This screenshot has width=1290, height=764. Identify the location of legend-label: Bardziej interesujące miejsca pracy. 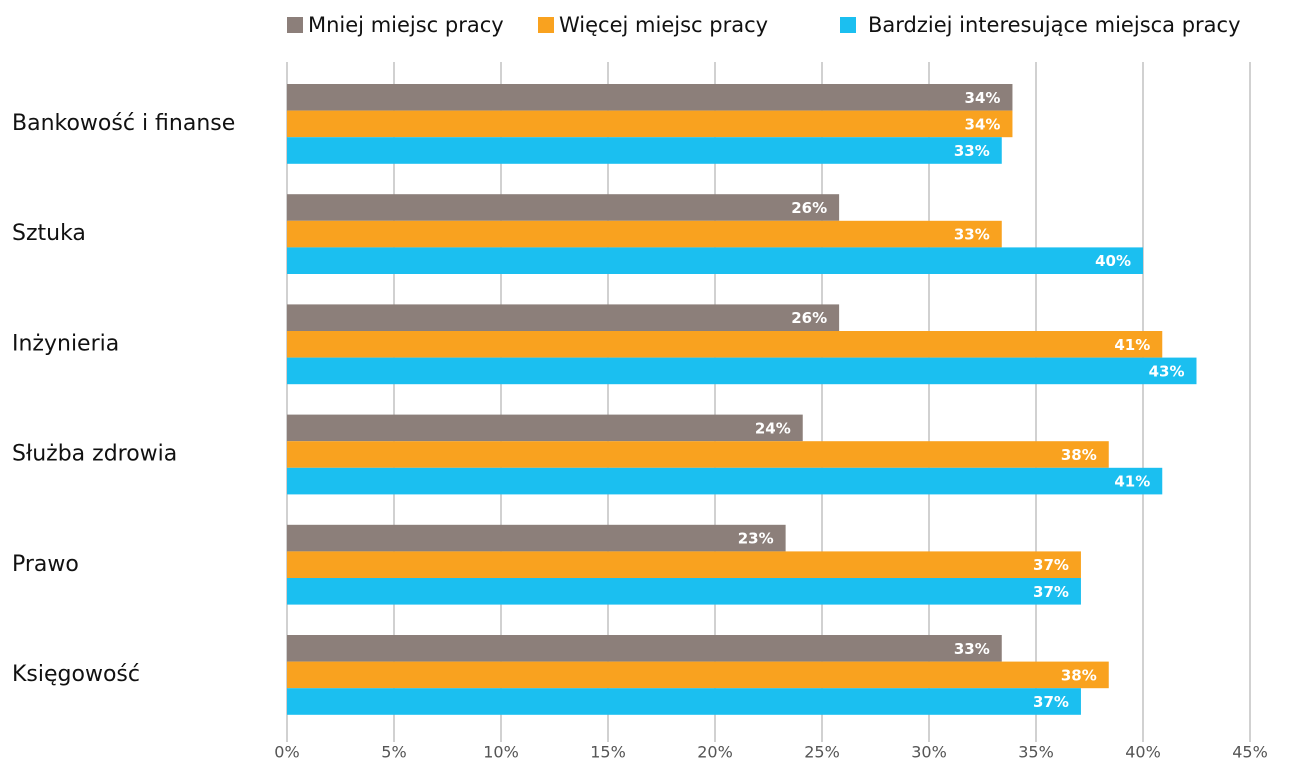
(1054, 25).